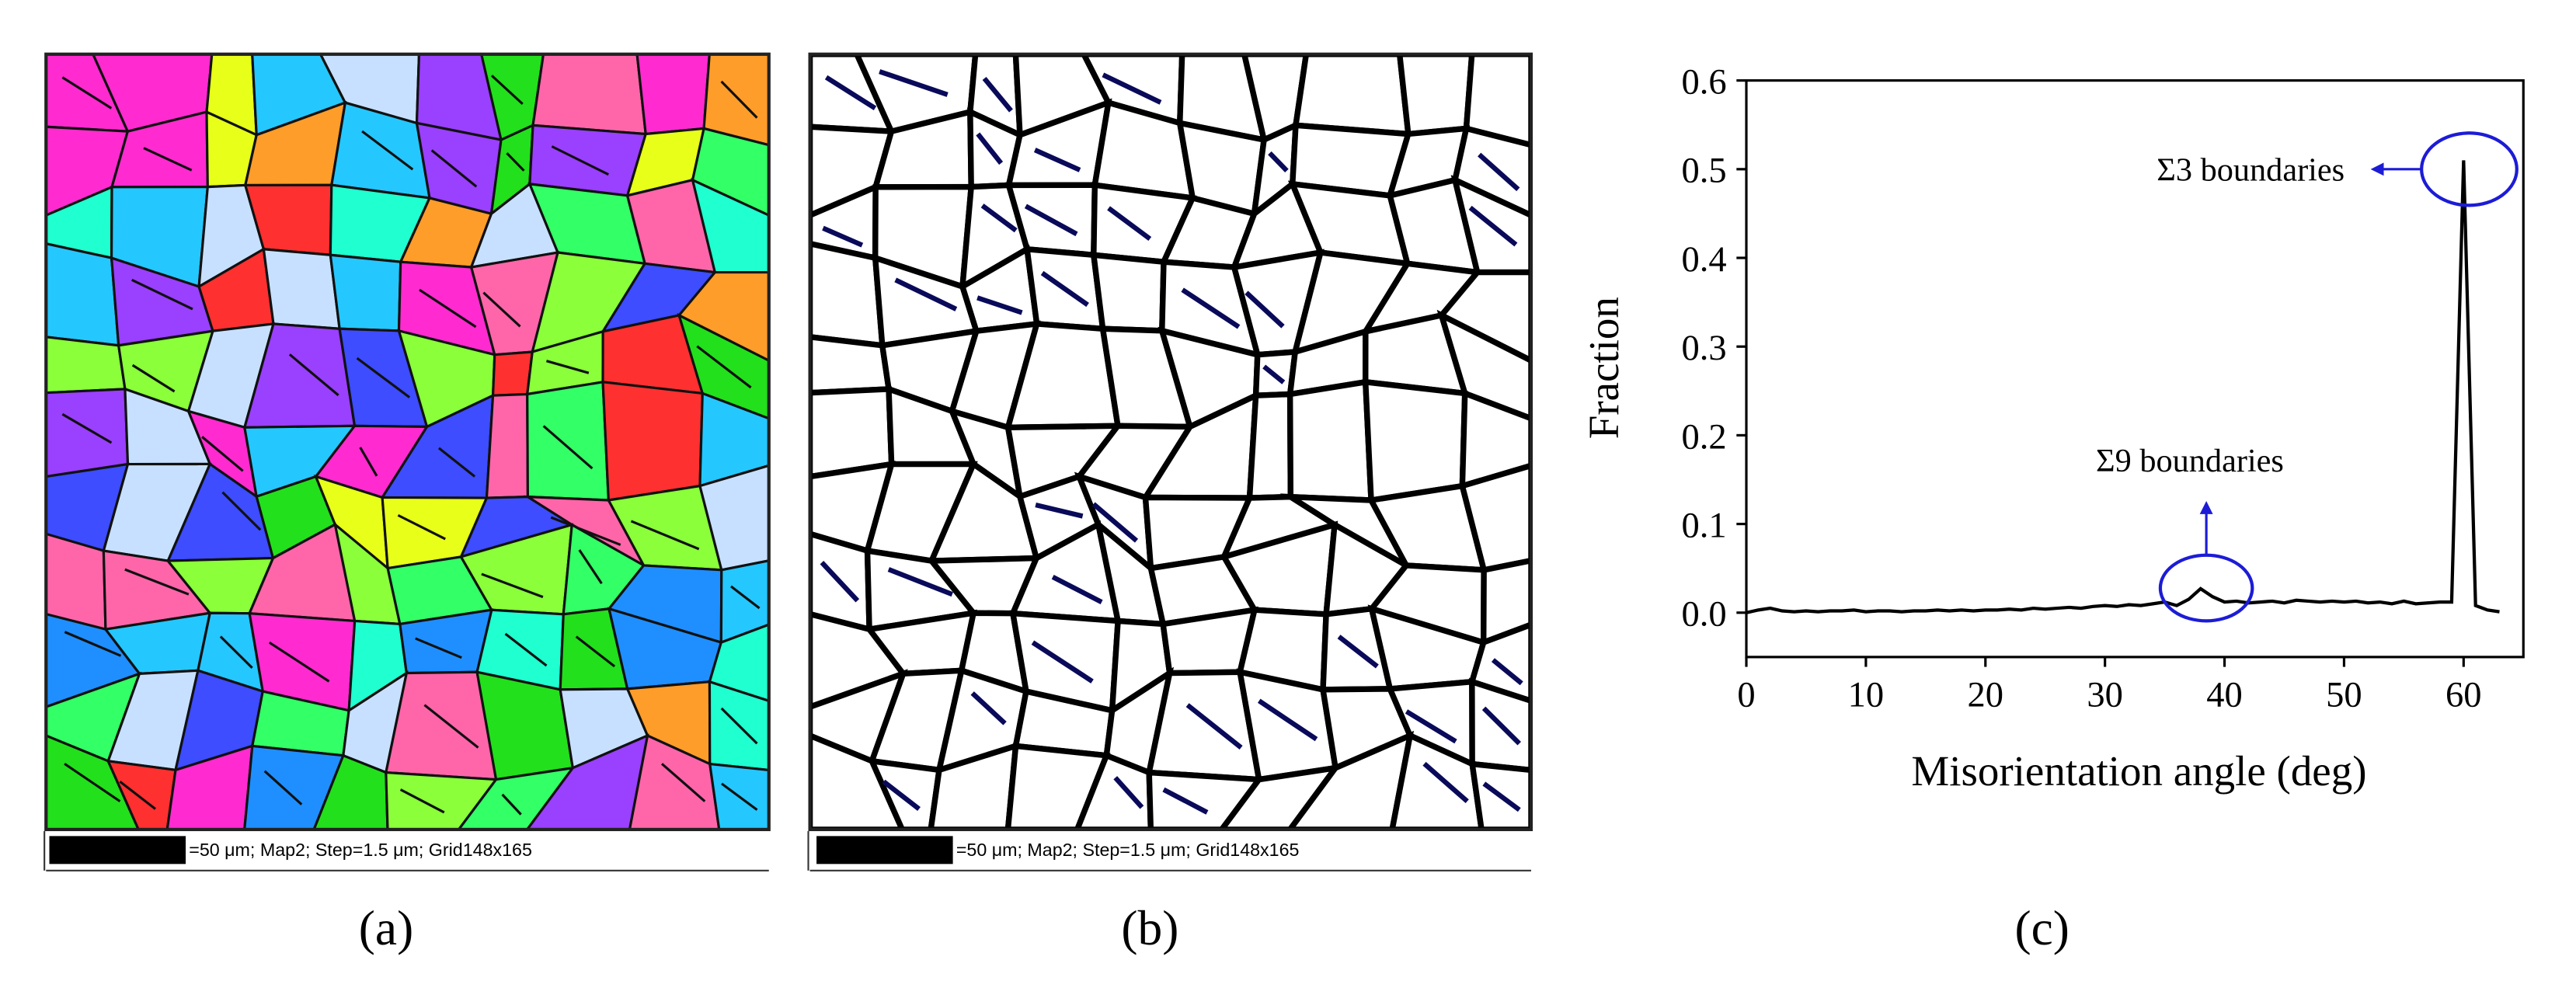 The width and height of the screenshot is (2576, 988). What do you see at coordinates (2251, 170) in the screenshot?
I see `annotation: Σ3 boundaries` at bounding box center [2251, 170].